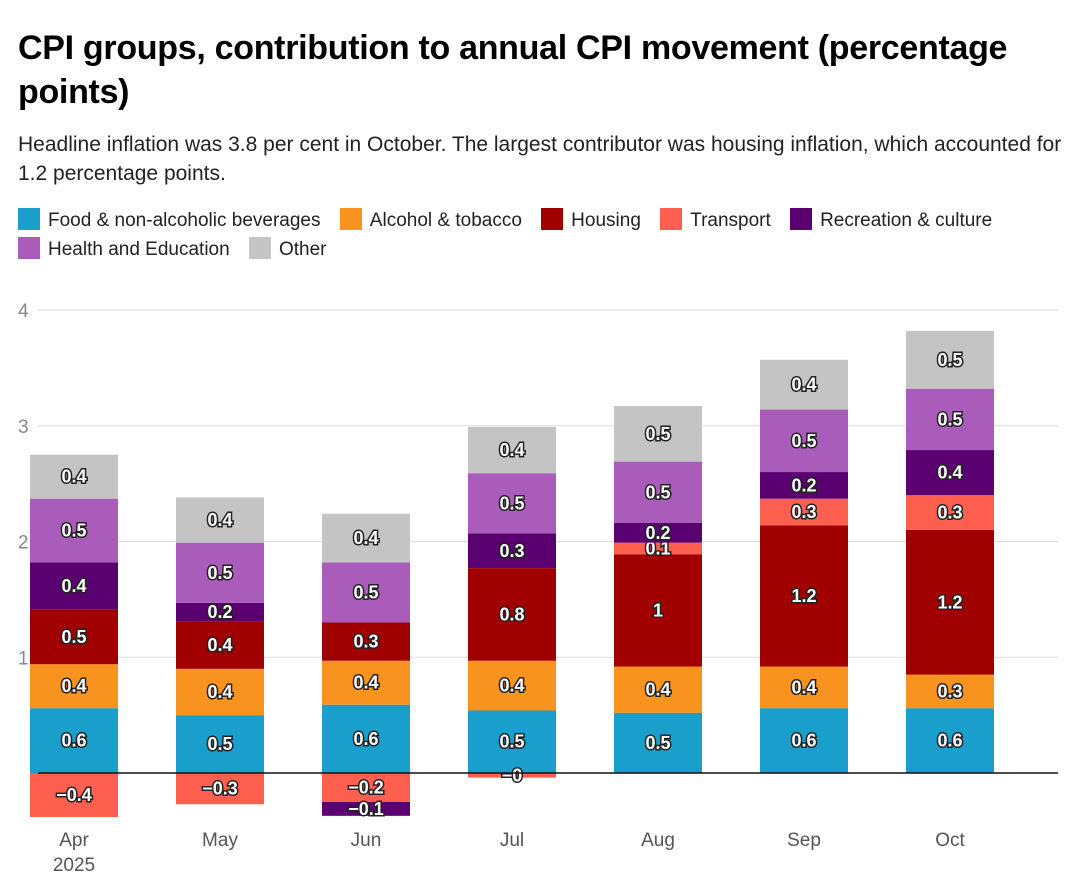 Image resolution: width=1080 pixels, height=889 pixels. Describe the element at coordinates (445, 220) in the screenshot. I see `legend-label-alcohol: Alcohol & tobacco` at that location.